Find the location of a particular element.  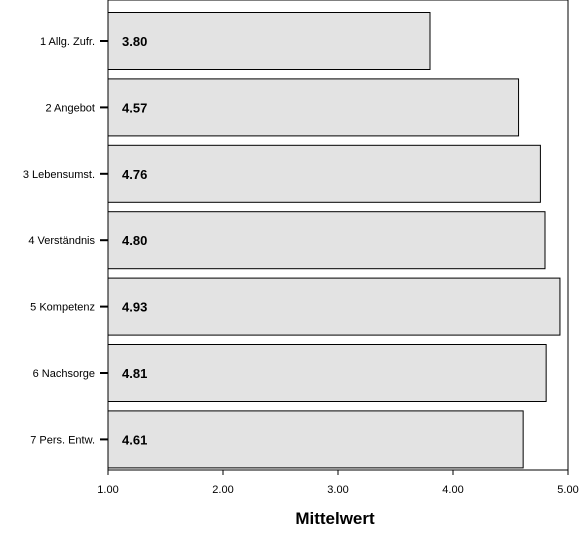

y-tick-label-6: 6 Nachsorge is located at coordinates (64, 374).